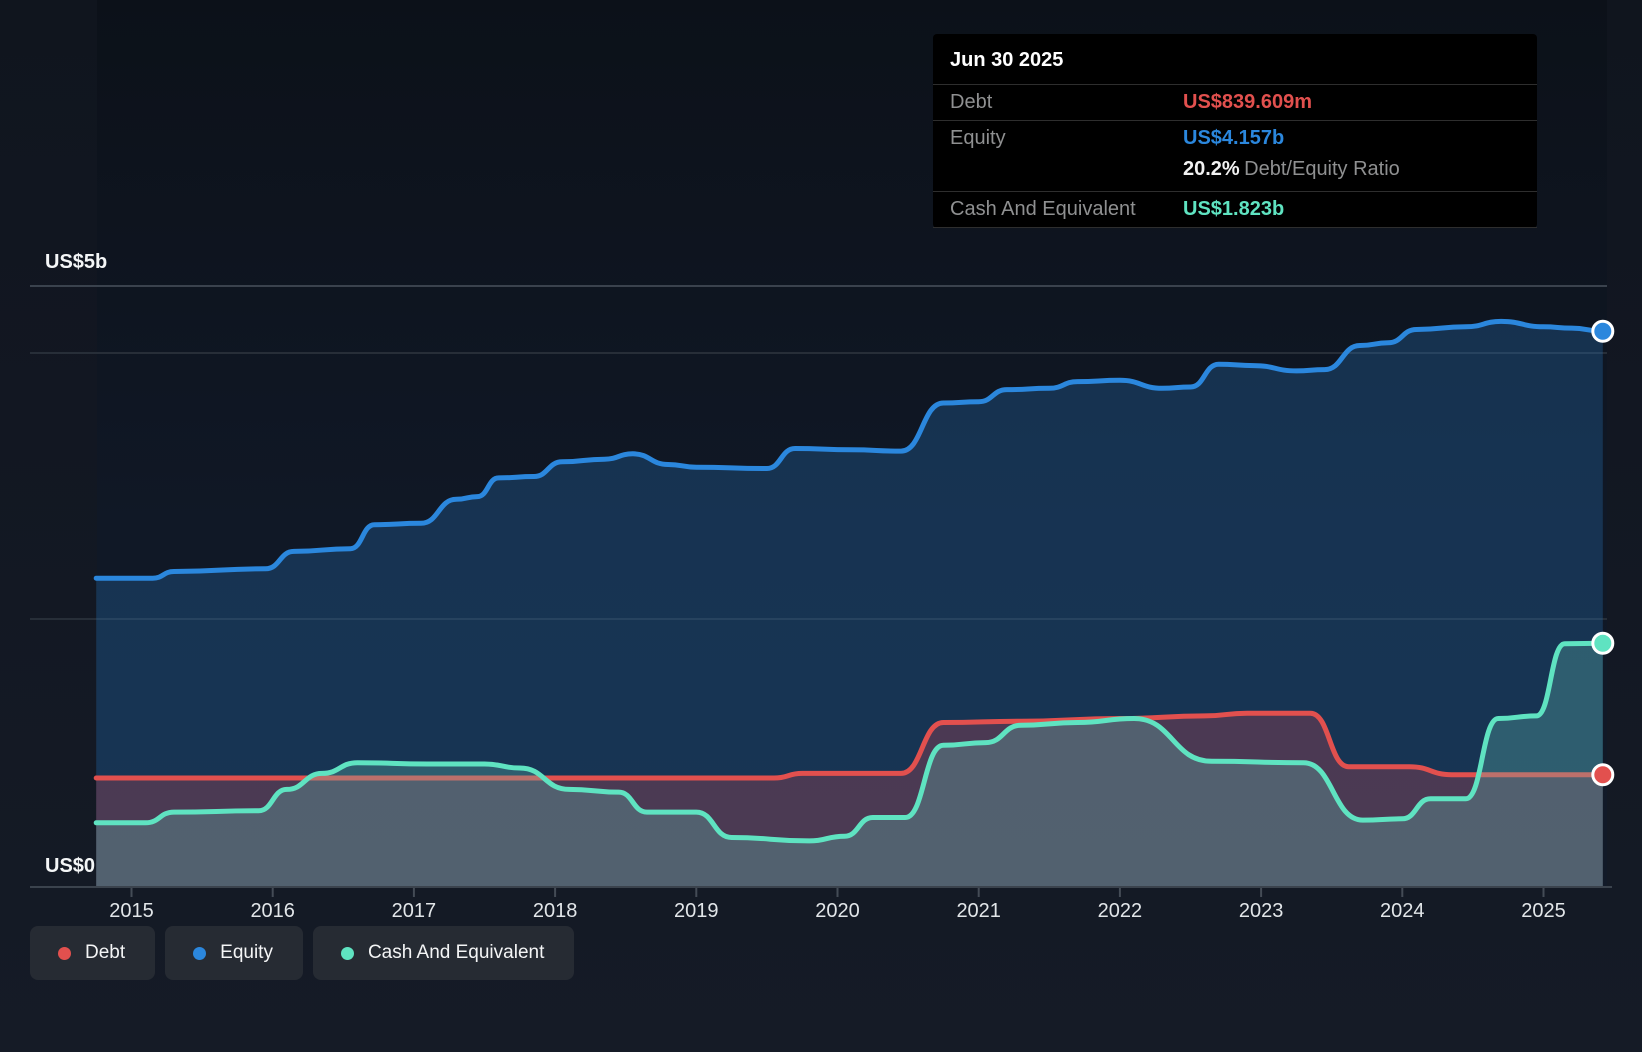  Describe the element at coordinates (1603, 331) in the screenshot. I see `equity-end-marker` at that location.